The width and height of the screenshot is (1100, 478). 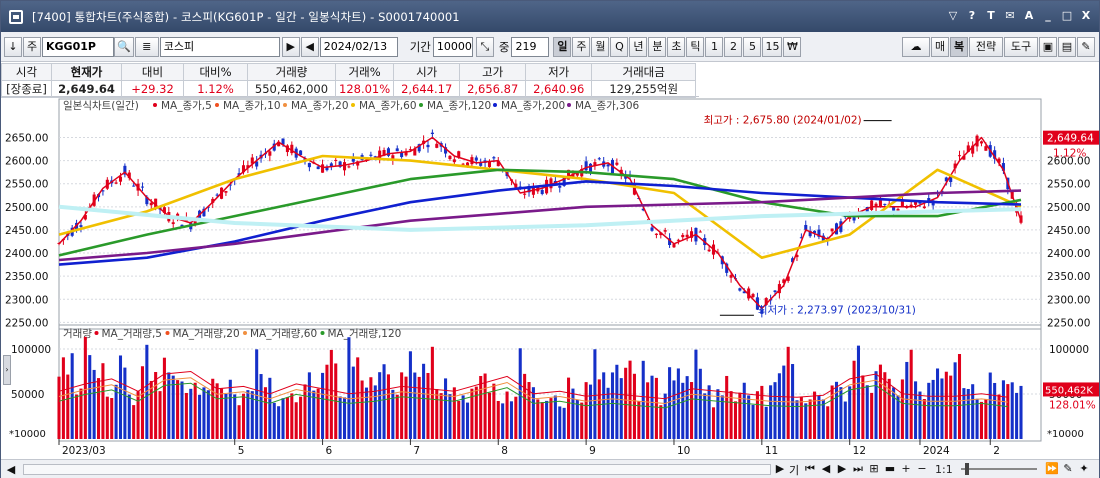 I want to click on edit-icon: ✎, so click(x=1068, y=468).